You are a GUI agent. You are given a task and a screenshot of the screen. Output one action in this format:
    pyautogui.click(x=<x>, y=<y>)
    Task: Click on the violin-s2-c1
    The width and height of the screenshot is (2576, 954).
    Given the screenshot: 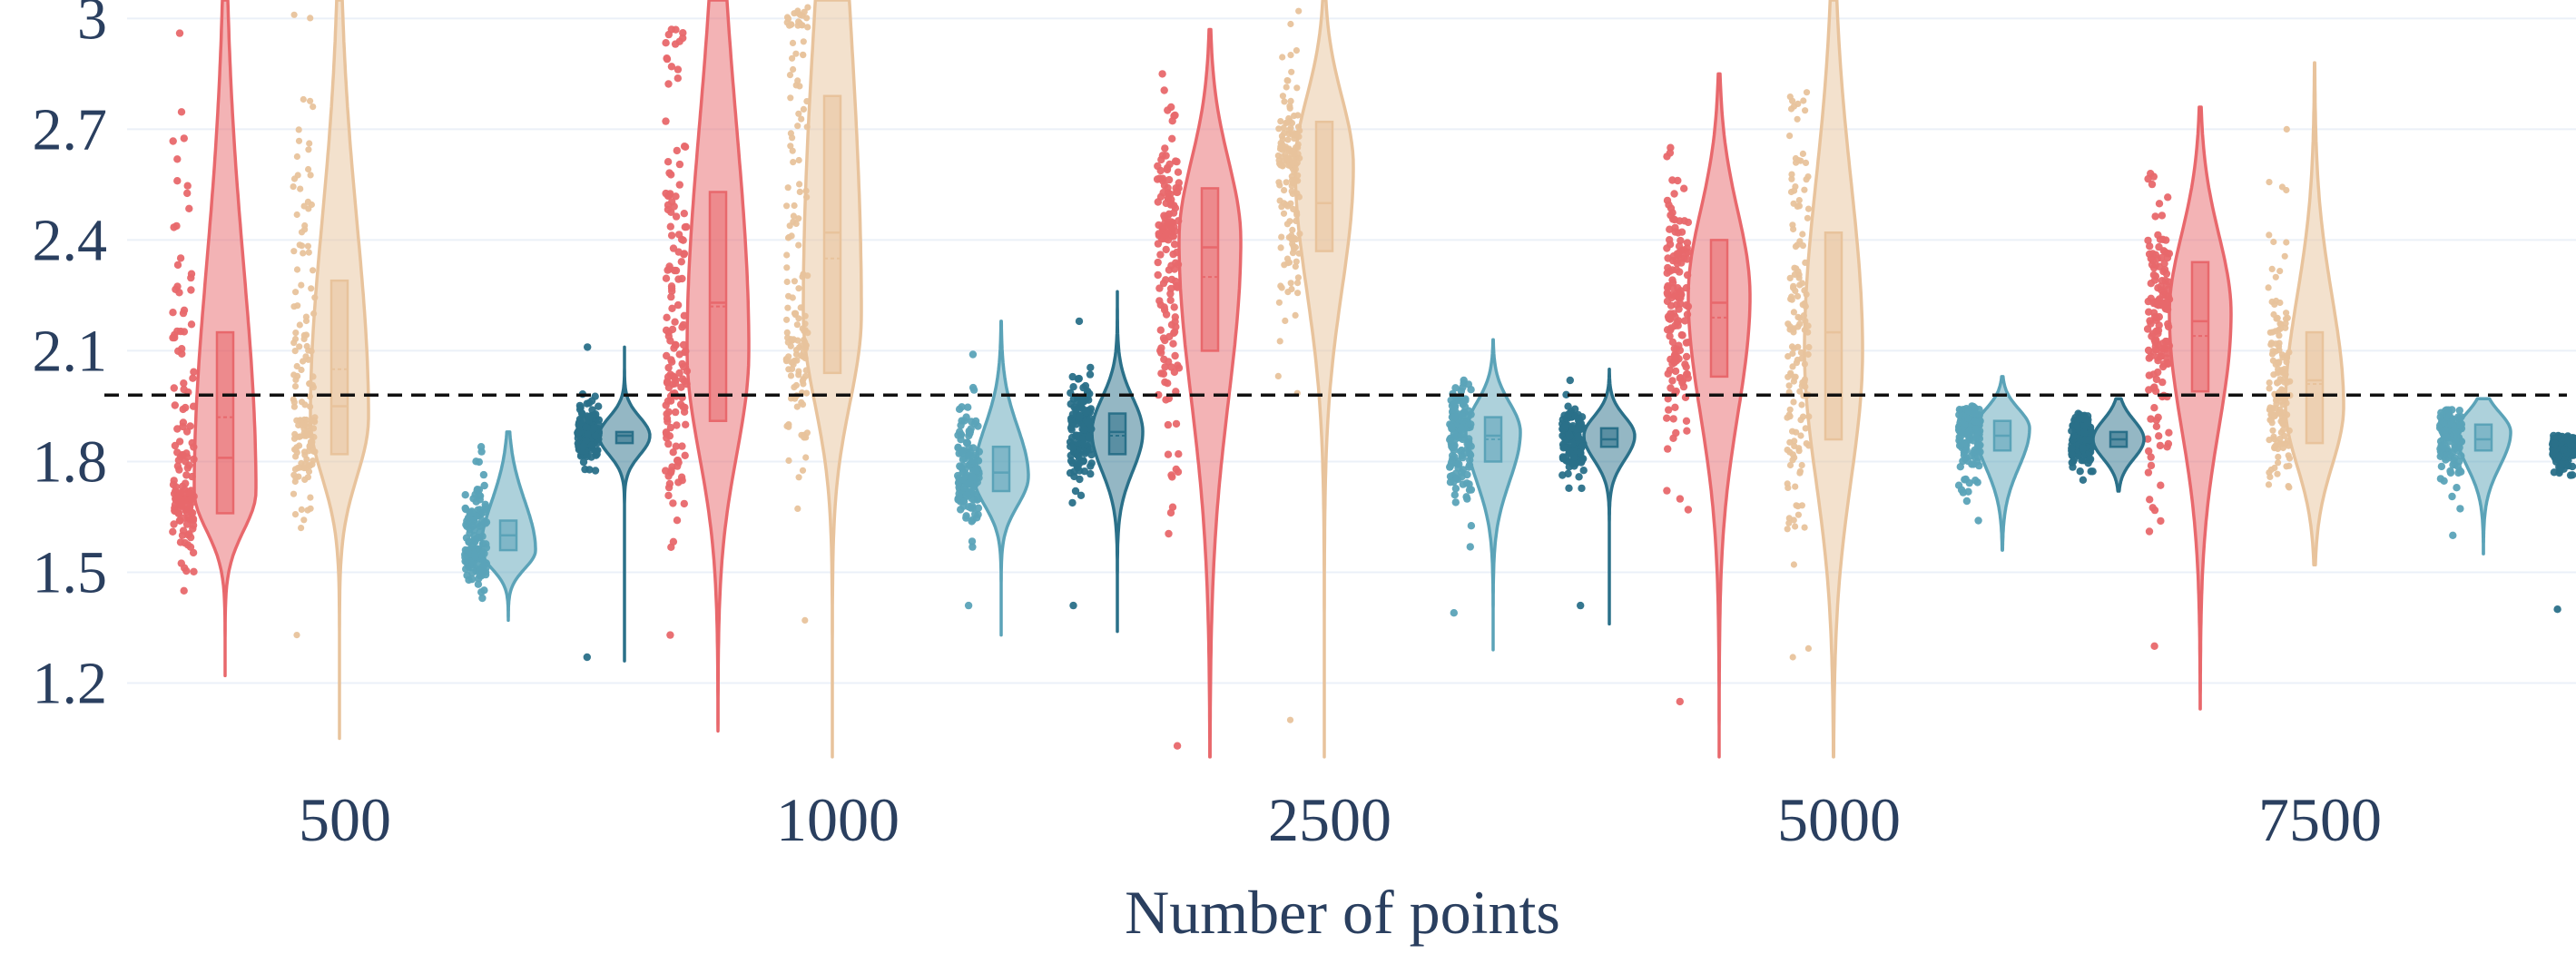 What is the action you would take?
    pyautogui.click(x=992, y=478)
    